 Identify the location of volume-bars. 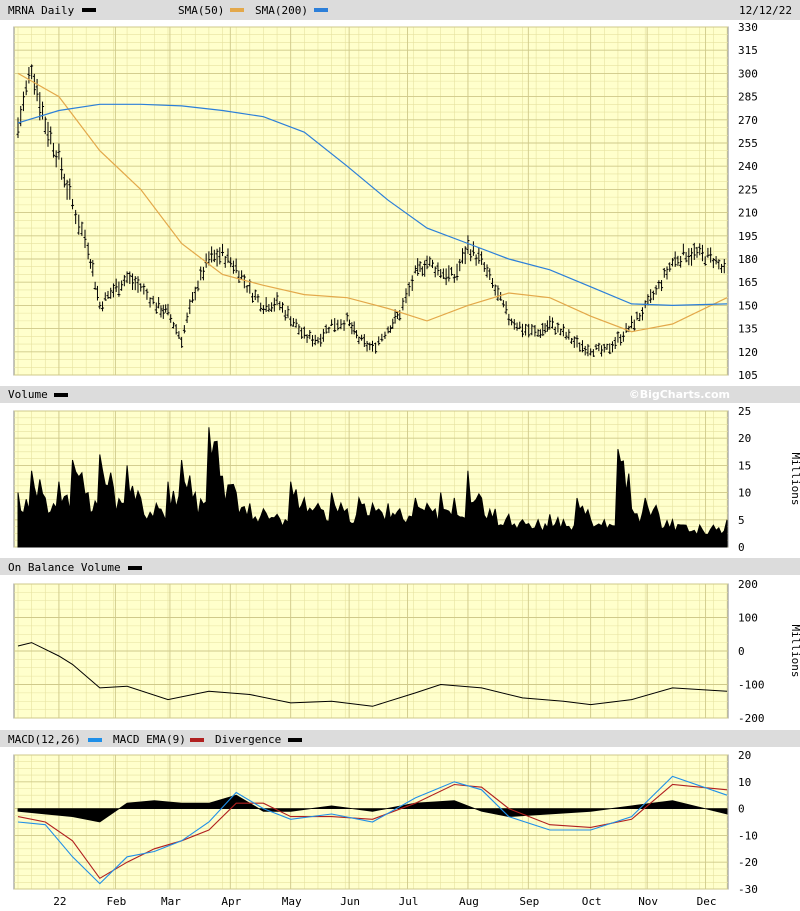
(372, 487).